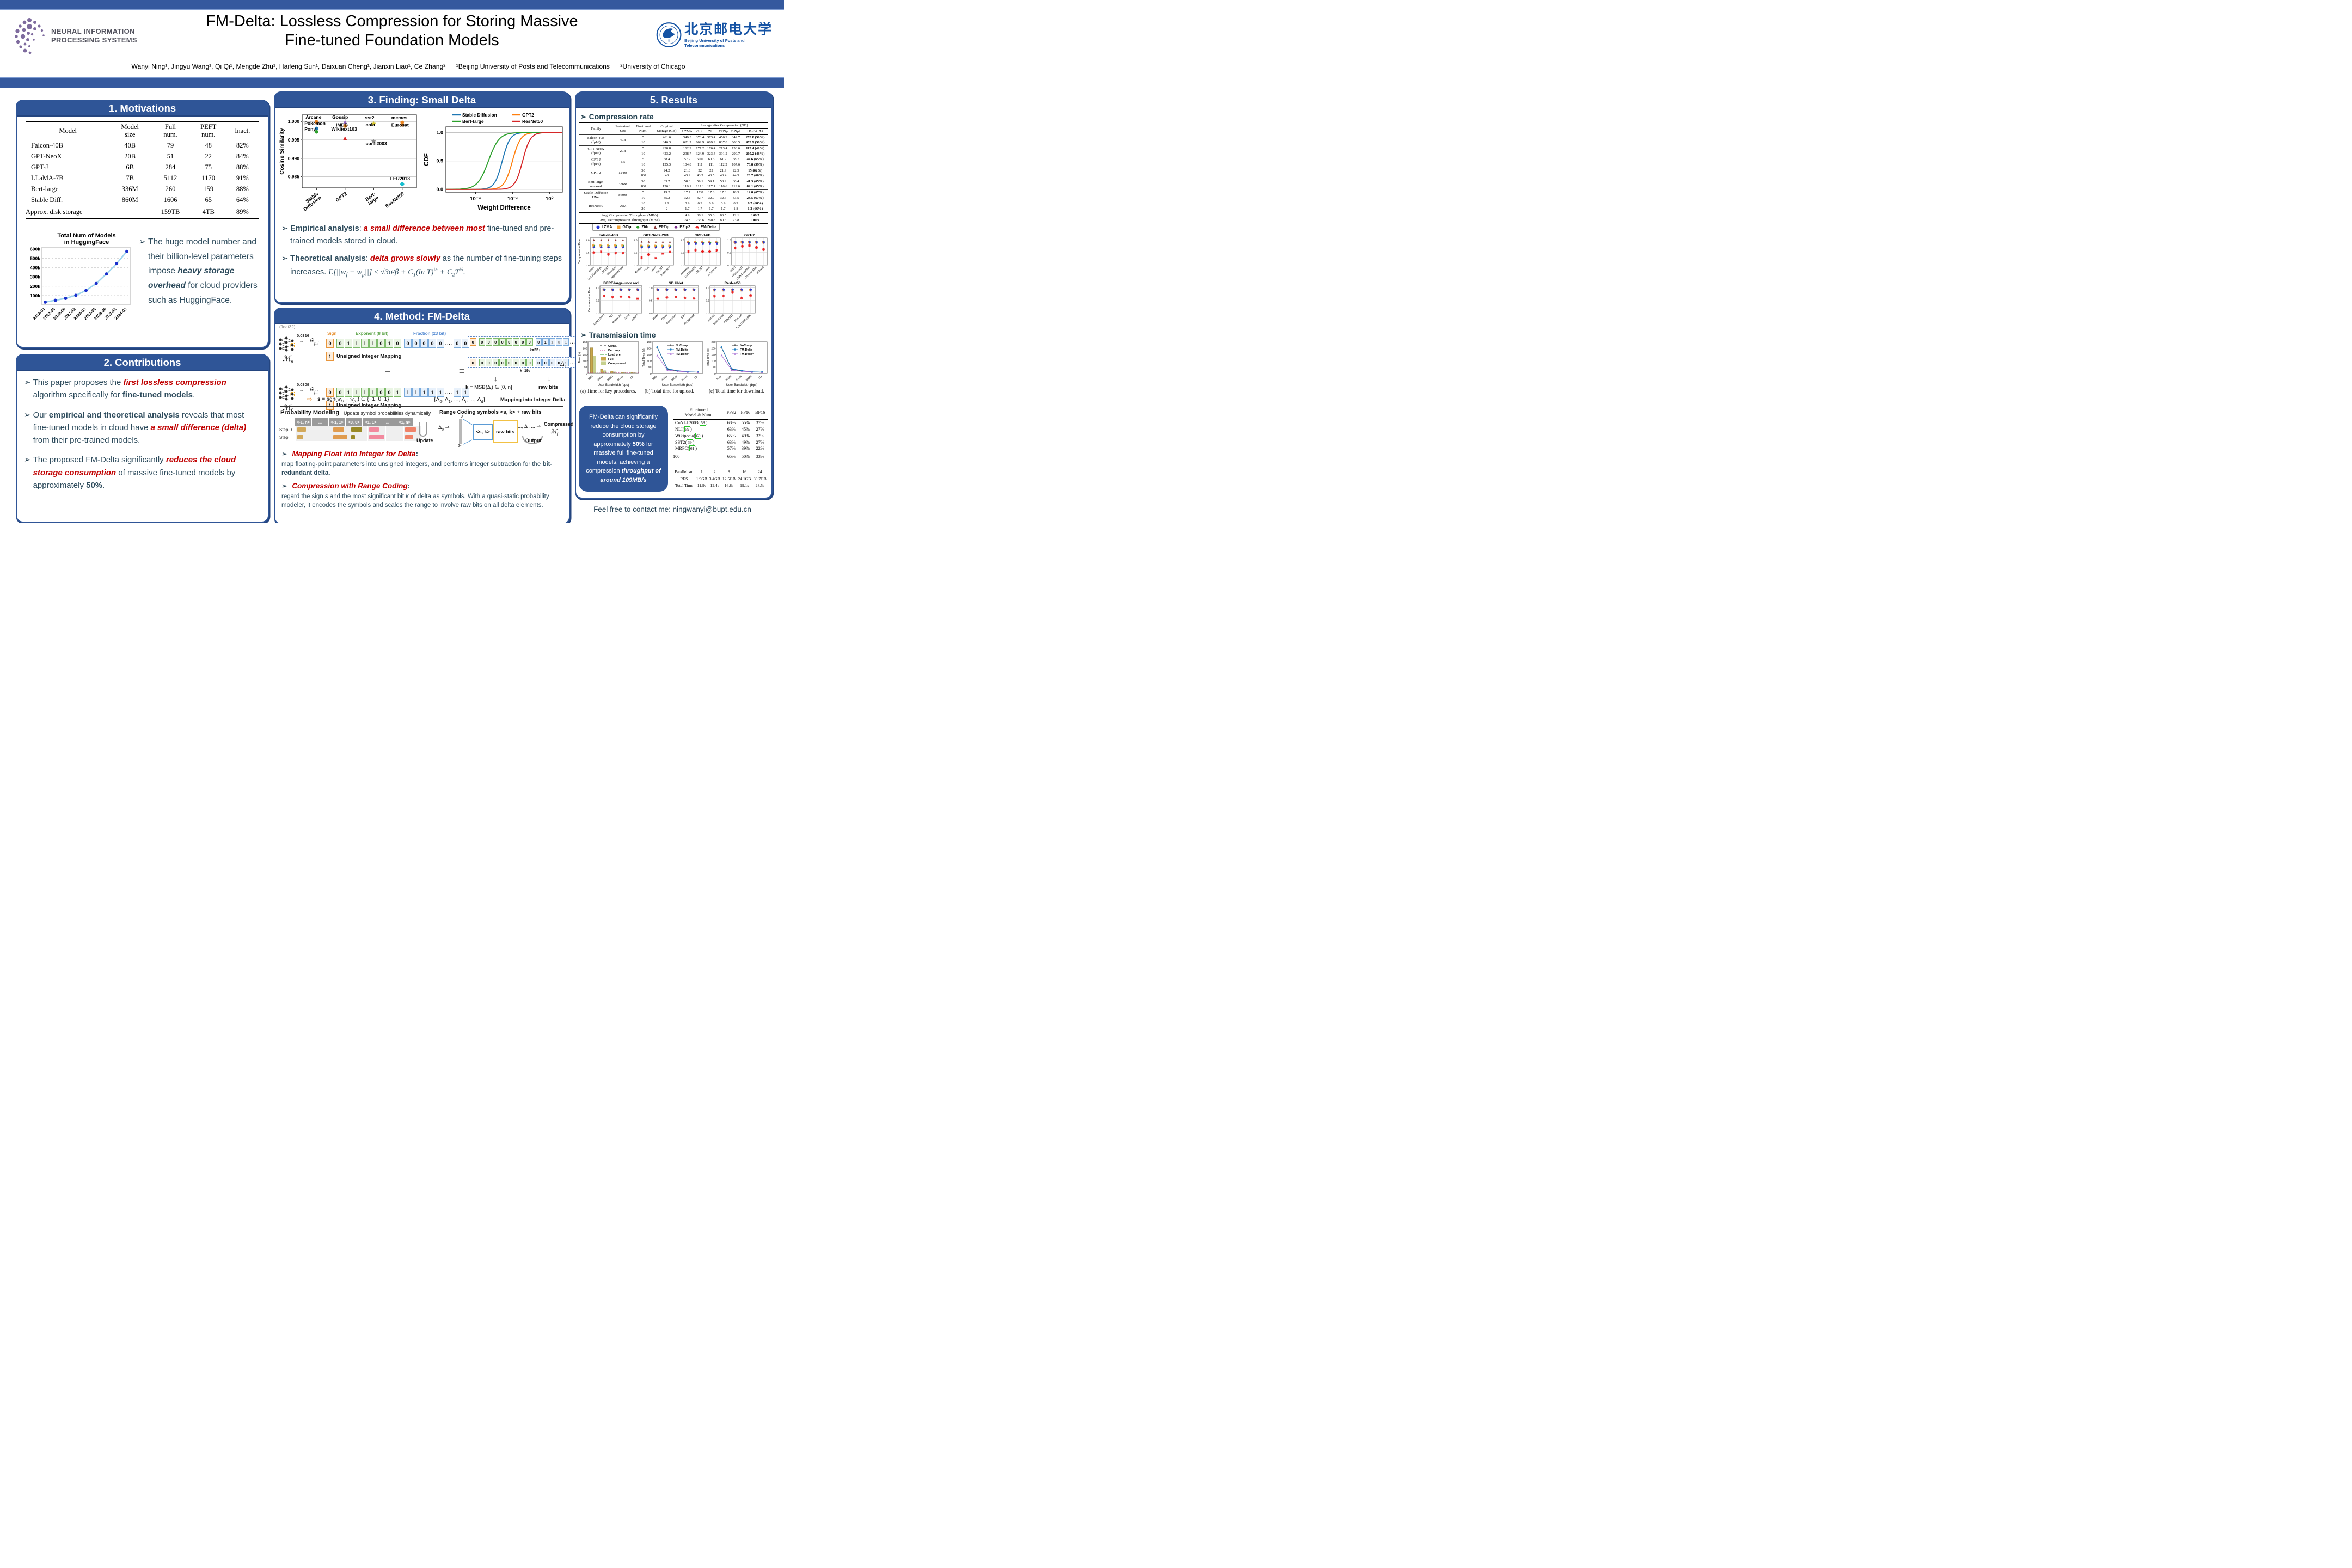 The width and height of the screenshot is (2352, 1568). What do you see at coordinates (392, 5) in the screenshot?
I see `top-bar` at bounding box center [392, 5].